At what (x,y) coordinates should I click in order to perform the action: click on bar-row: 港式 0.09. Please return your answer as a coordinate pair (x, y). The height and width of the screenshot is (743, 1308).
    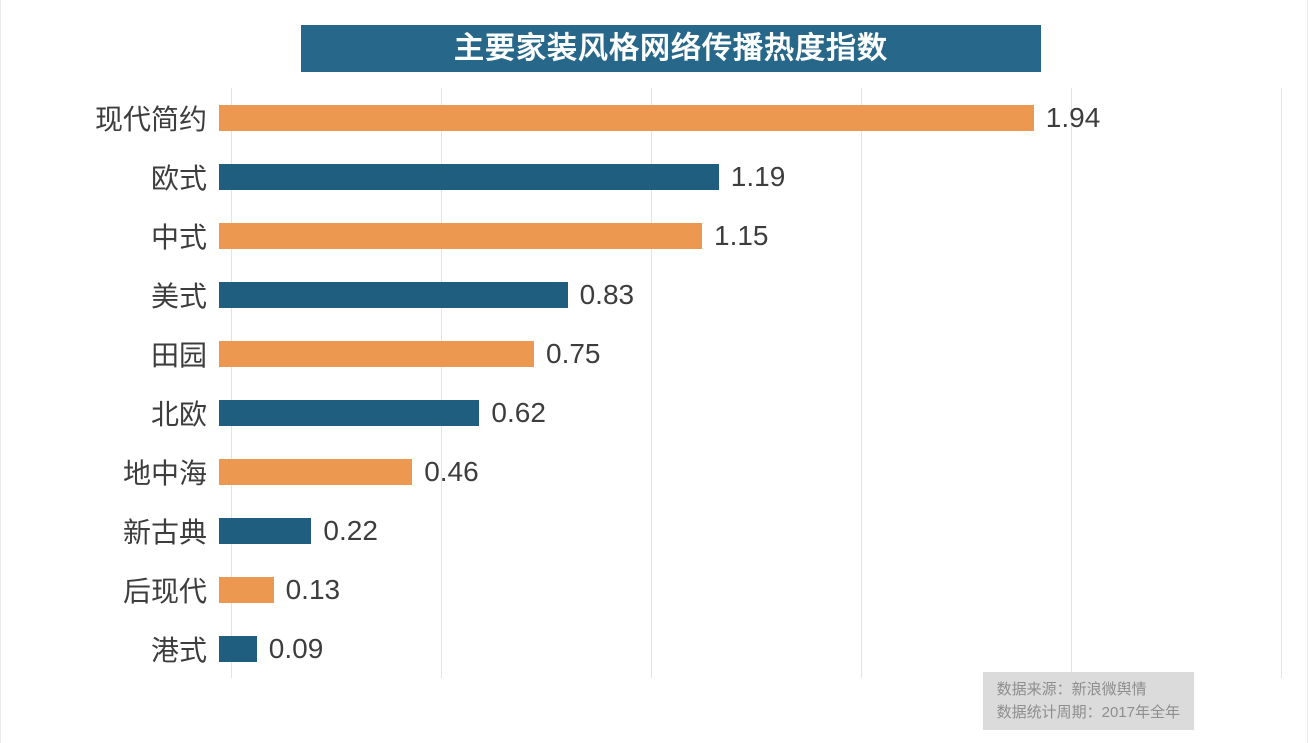
    Looking at the image, I should click on (654, 648).